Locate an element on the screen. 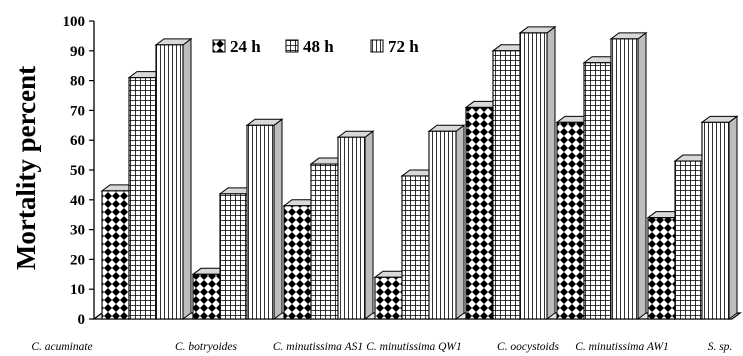  y-axis: 0 10 20 30 40 50 60 70 80 90 100 is located at coordinates (79, 171).